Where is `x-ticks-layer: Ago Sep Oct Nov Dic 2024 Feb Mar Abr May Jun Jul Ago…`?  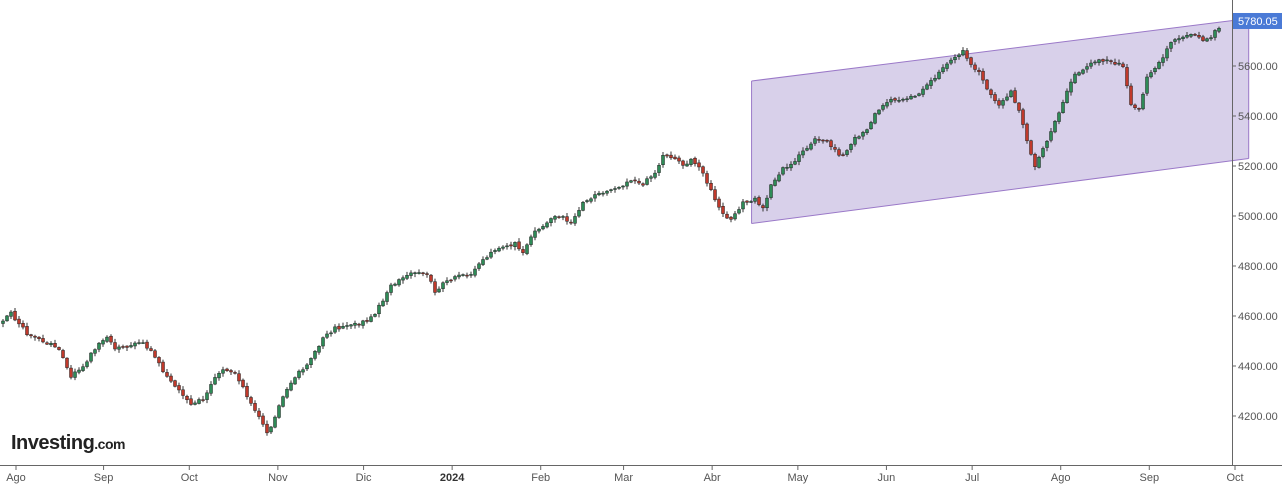 x-ticks-layer: Ago Sep Oct Nov Dic 2024 Feb Mar Abr May Jun Jul Ago… is located at coordinates (625, 475).